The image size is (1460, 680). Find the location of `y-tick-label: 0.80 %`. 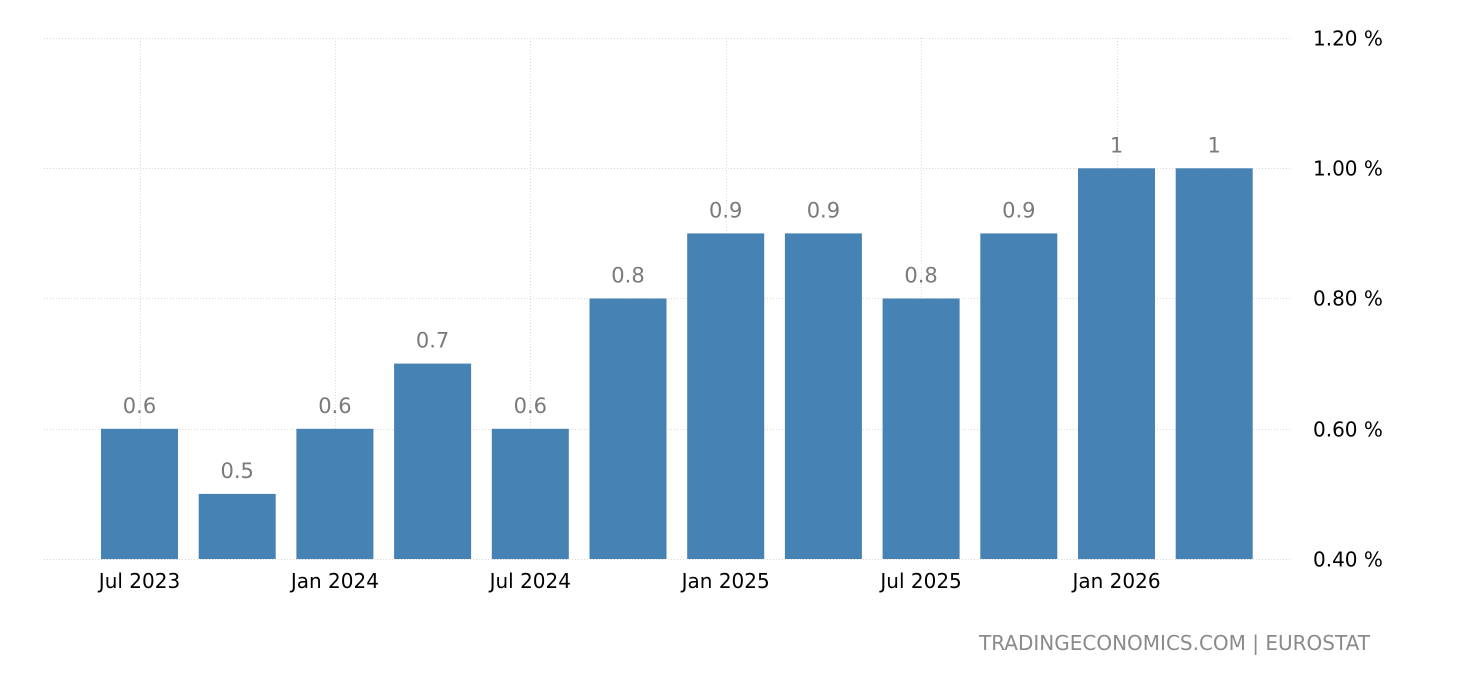

y-tick-label: 0.80 % is located at coordinates (1348, 299).